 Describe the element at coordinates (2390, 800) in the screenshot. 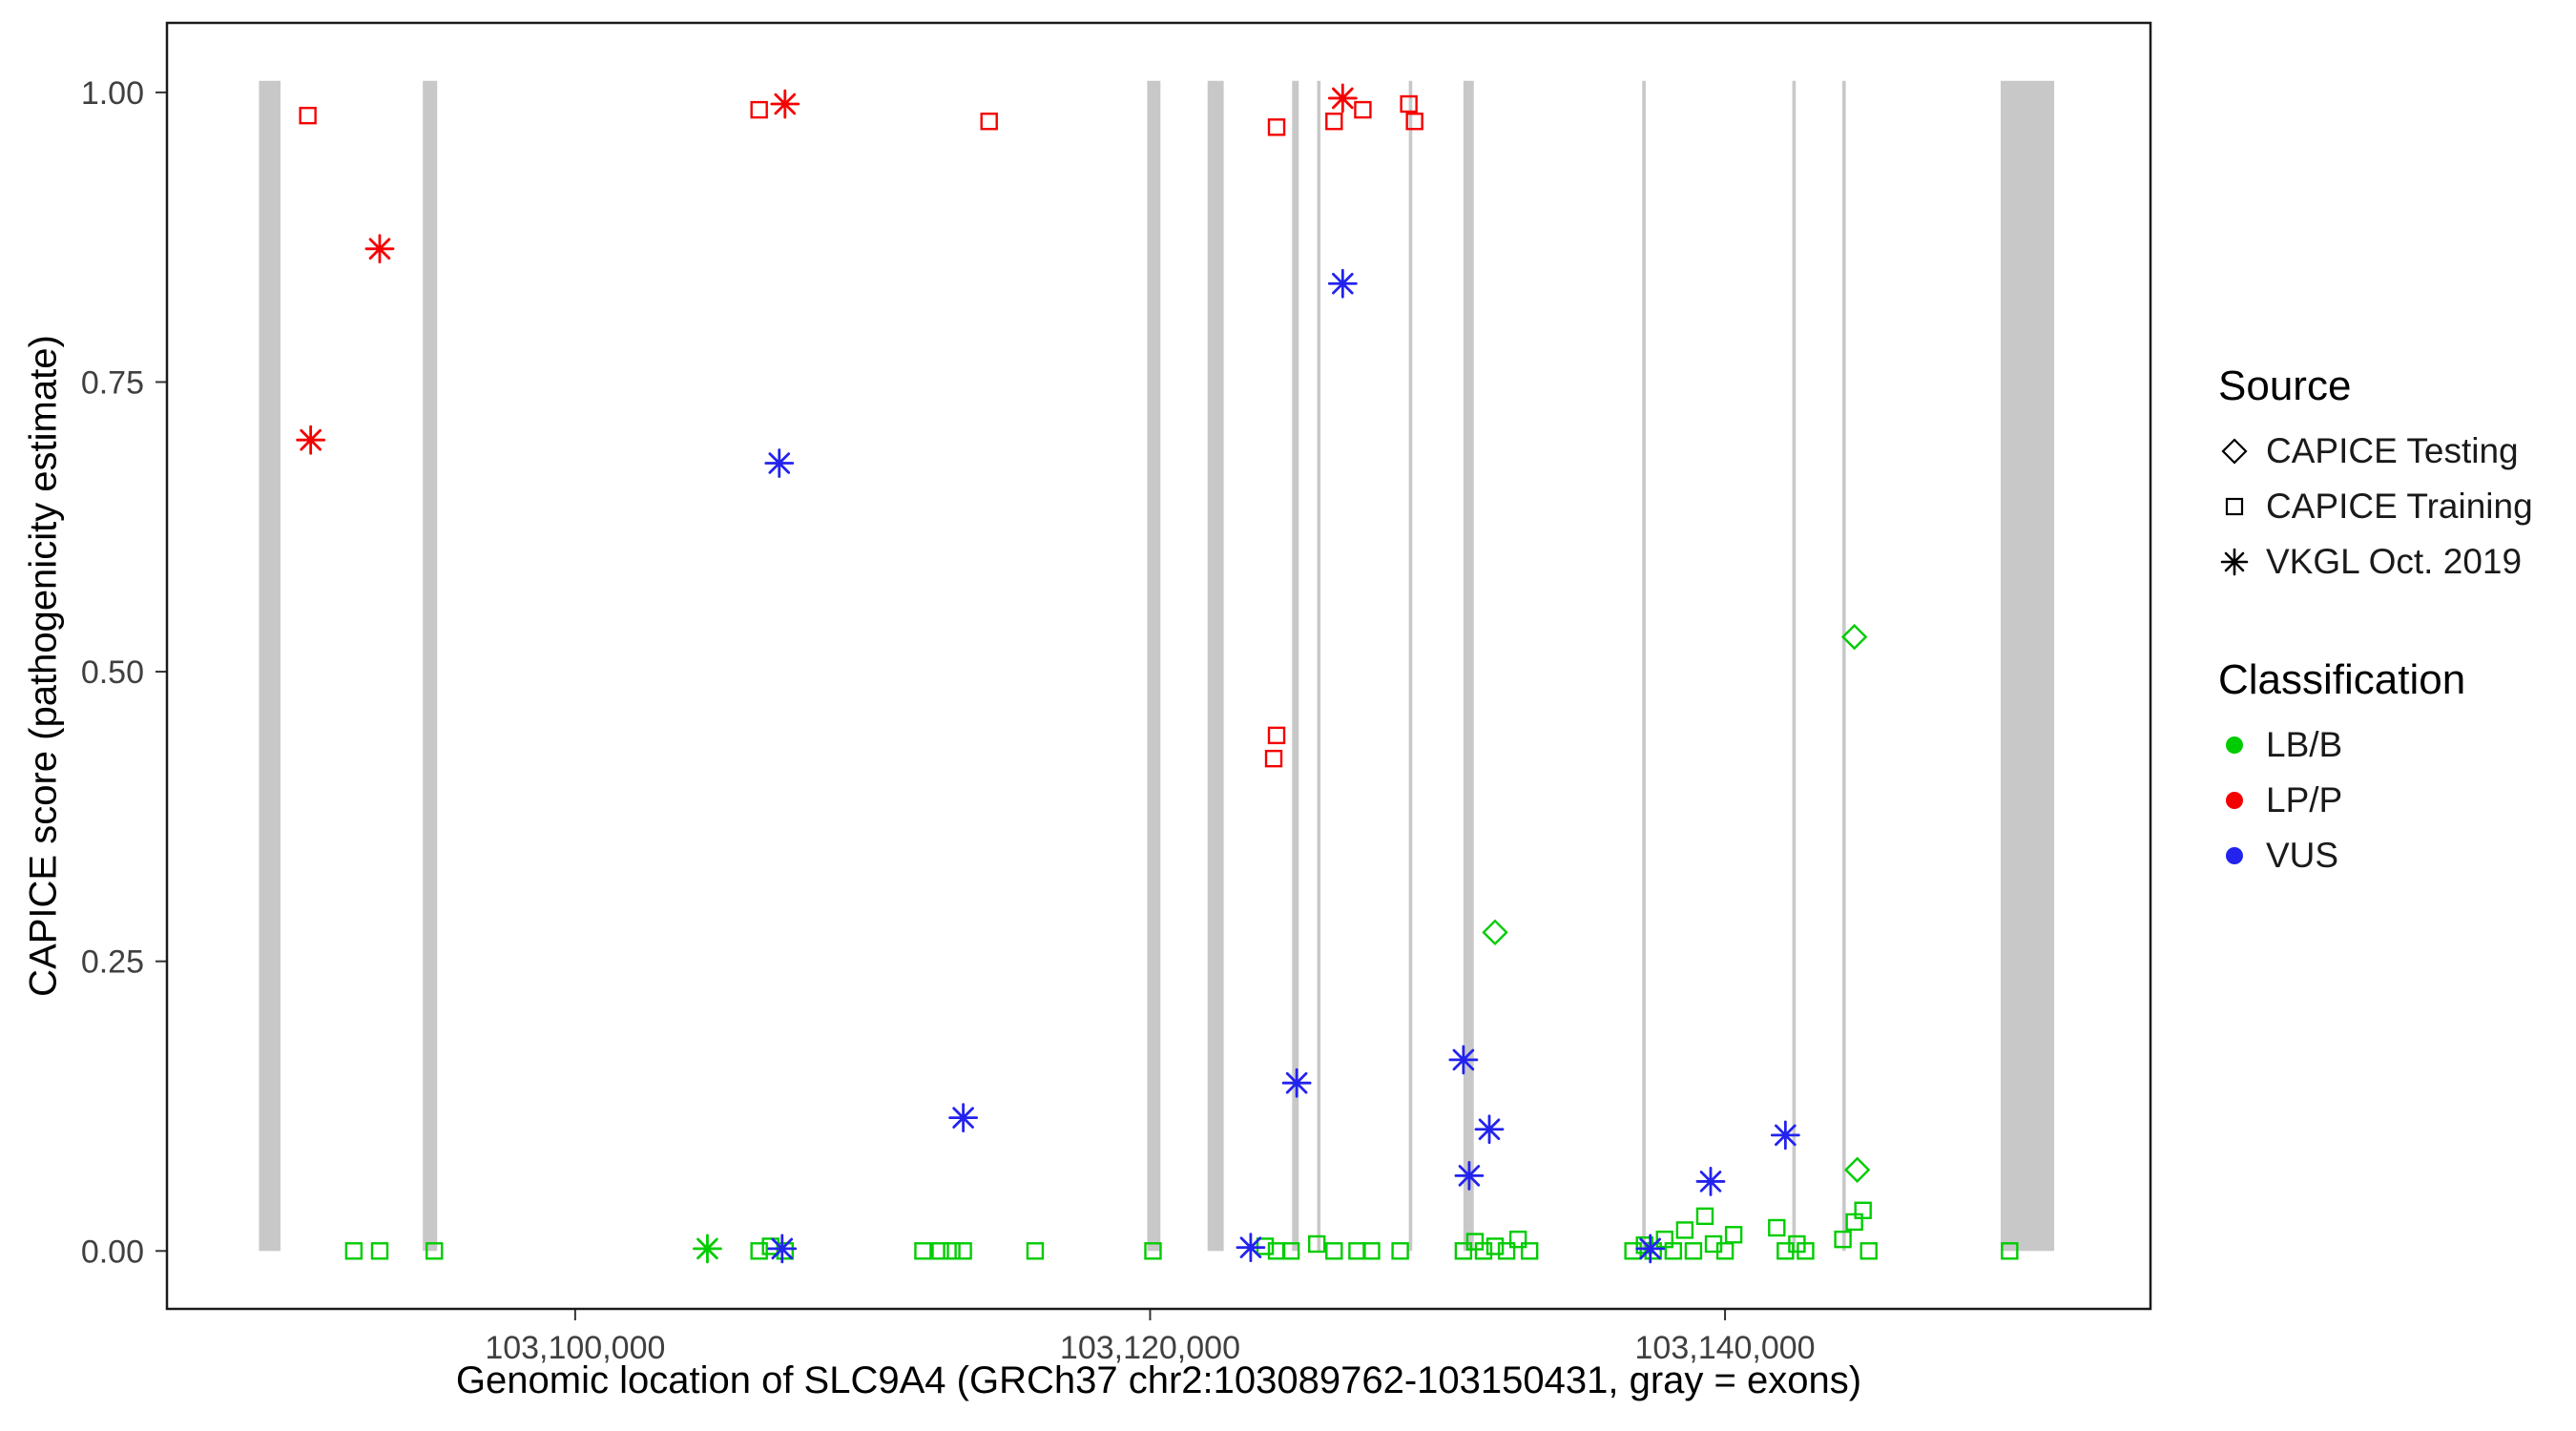

I see `legend-item-lpp: LP/P` at that location.